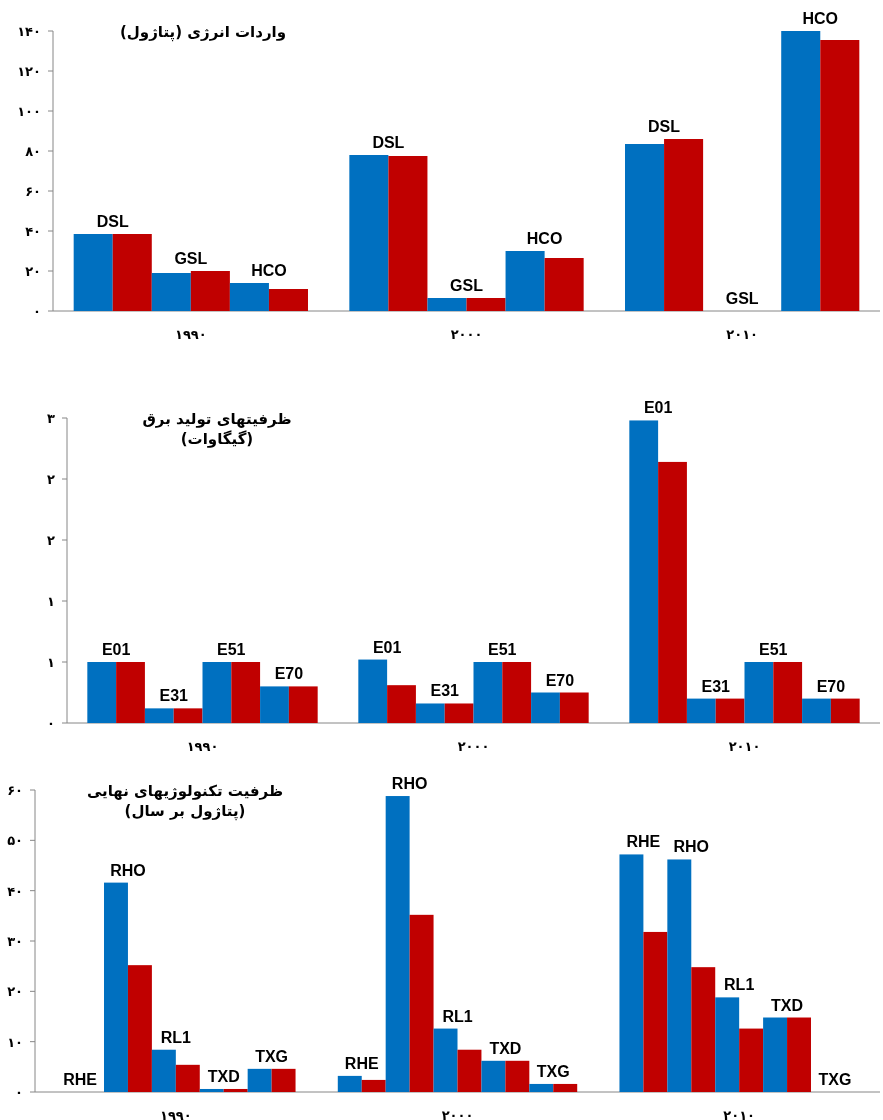  Describe the element at coordinates (203, 32) in the screenshot. I see `chart-title: واردات انرژی (پتاژول)` at that location.